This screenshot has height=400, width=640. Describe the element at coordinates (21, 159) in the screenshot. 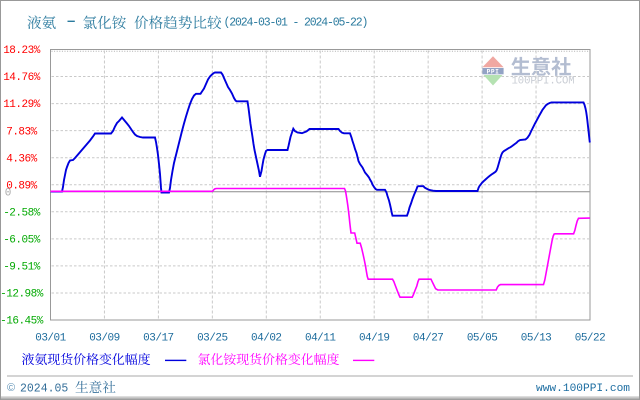

I see `svg-text: 4.36%` at that location.